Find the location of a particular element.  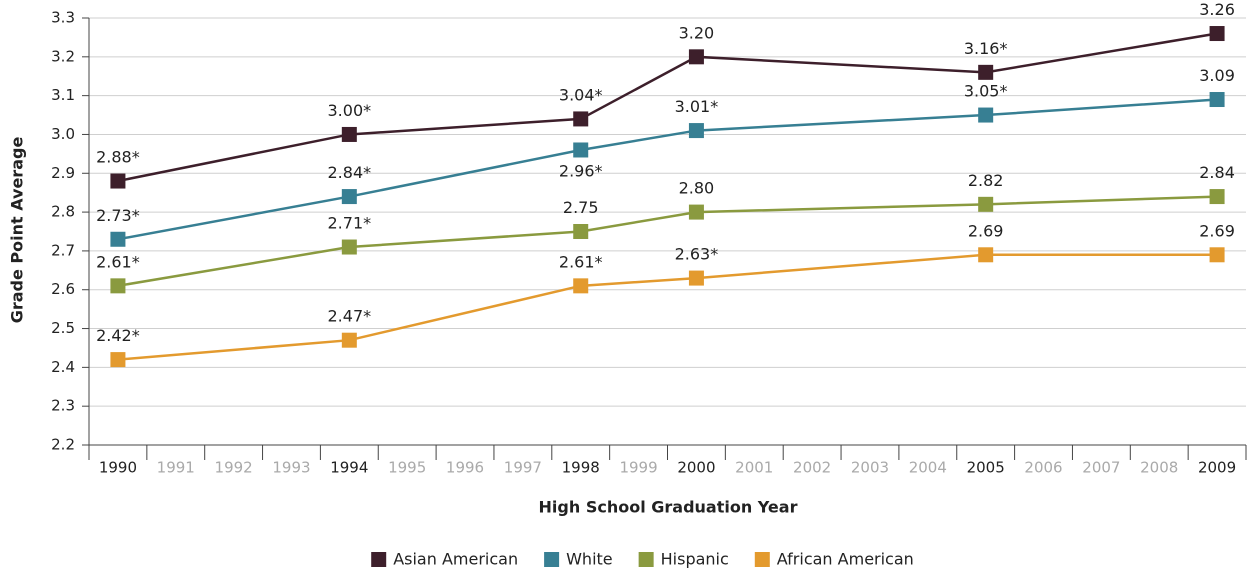

x-tick-label: 1993 is located at coordinates (291, 468).